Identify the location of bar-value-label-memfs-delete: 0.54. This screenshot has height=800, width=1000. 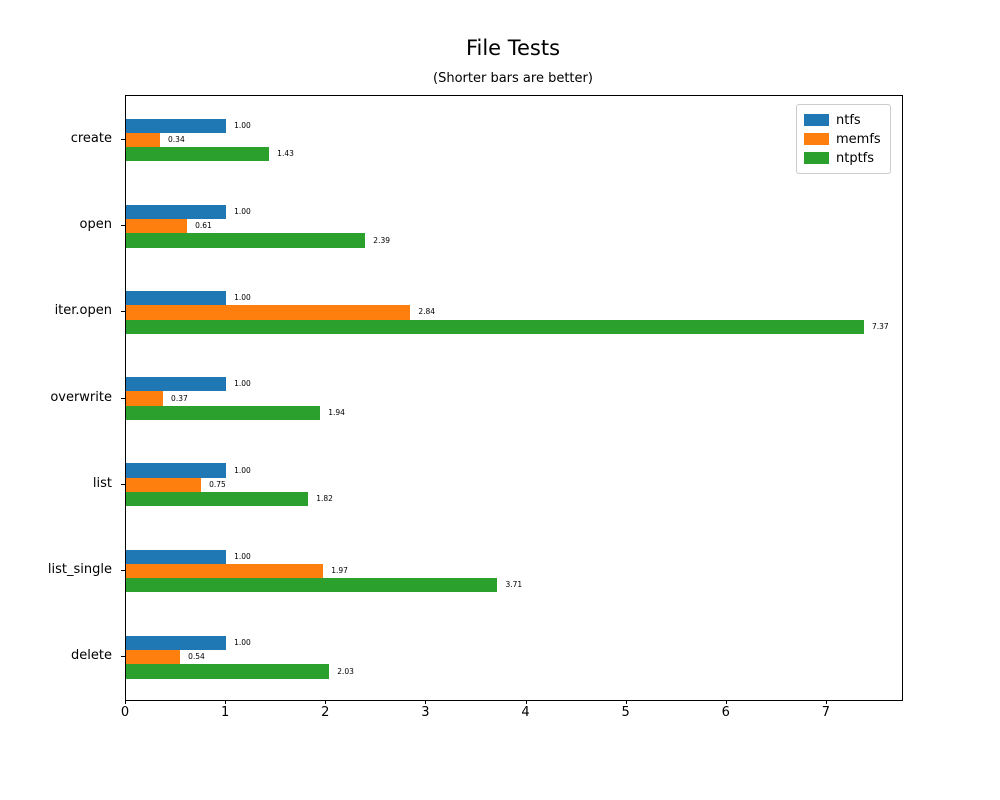
(196, 657).